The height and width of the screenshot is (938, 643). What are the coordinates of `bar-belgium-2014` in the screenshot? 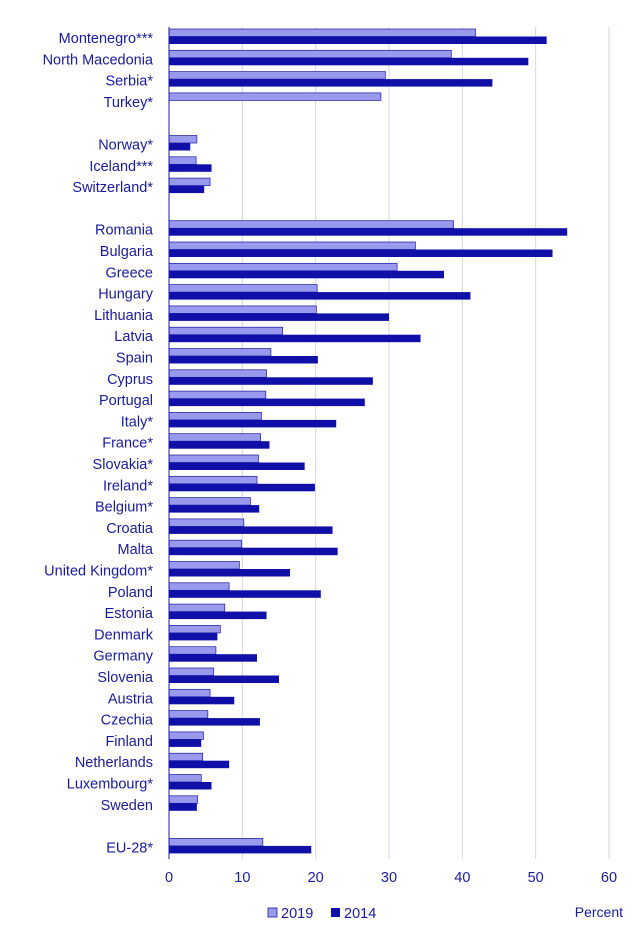 It's located at (214, 509).